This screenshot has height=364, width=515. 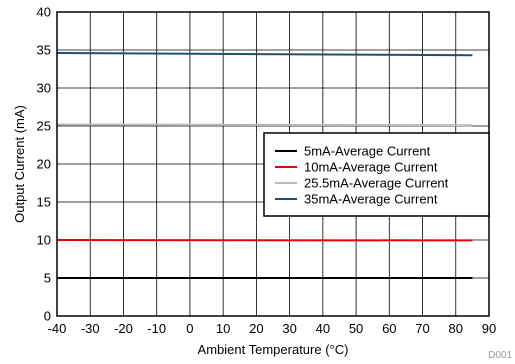 I want to click on legend-box, so click(x=376, y=174).